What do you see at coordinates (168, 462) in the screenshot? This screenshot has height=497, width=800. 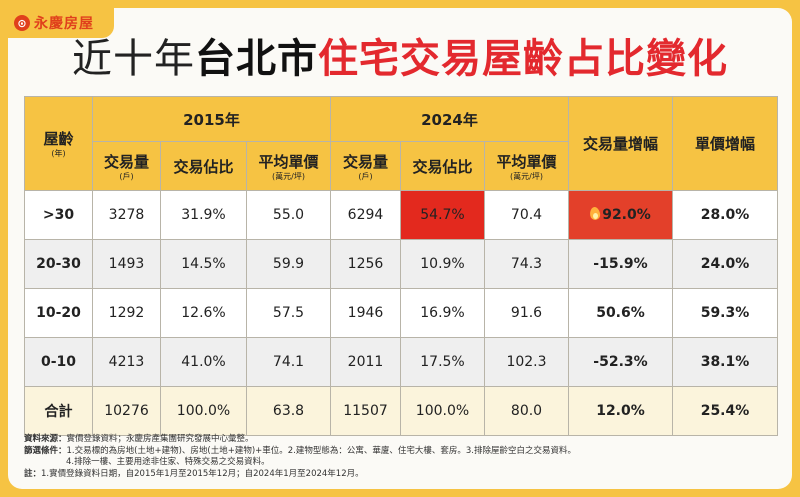 I see `note-filter-continued: 4.排除一樓、主要用途非住家、特殊交易之交易資料。` at bounding box center [168, 462].